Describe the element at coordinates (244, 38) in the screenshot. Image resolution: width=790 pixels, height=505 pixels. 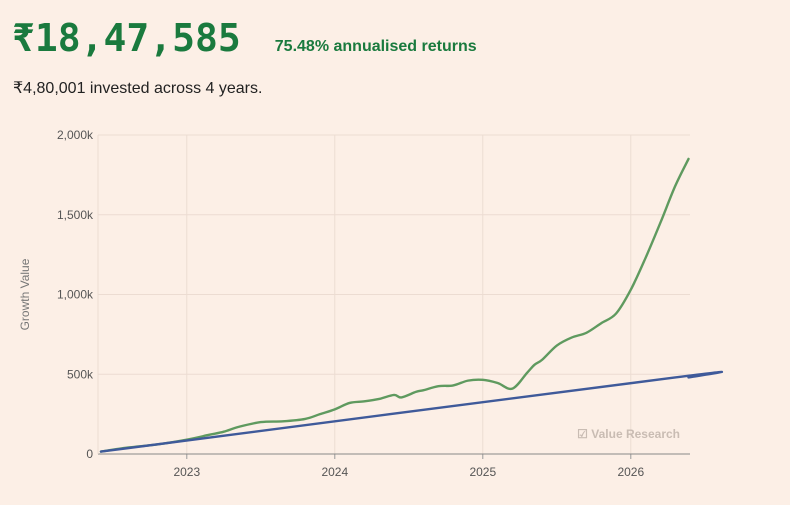
I see `summary-header: ₹18,47,585 75.48% annualised returns` at that location.